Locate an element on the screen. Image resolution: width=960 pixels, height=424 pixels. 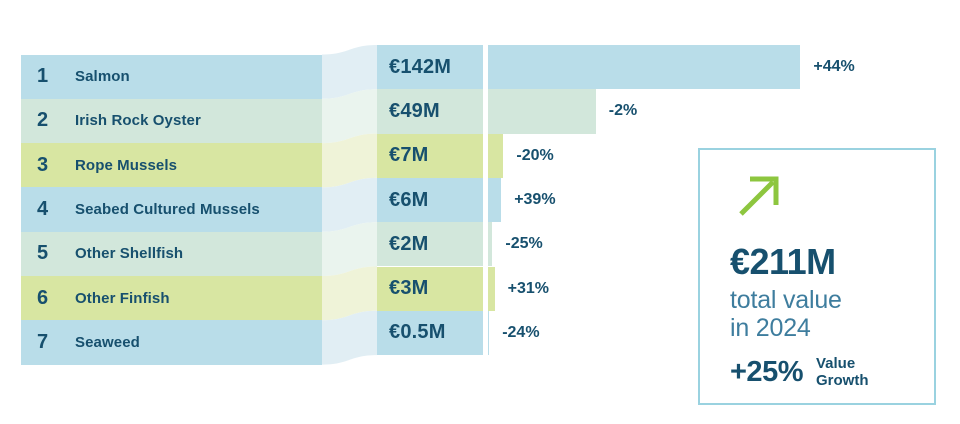
value-cell: €6M is located at coordinates (430, 200).